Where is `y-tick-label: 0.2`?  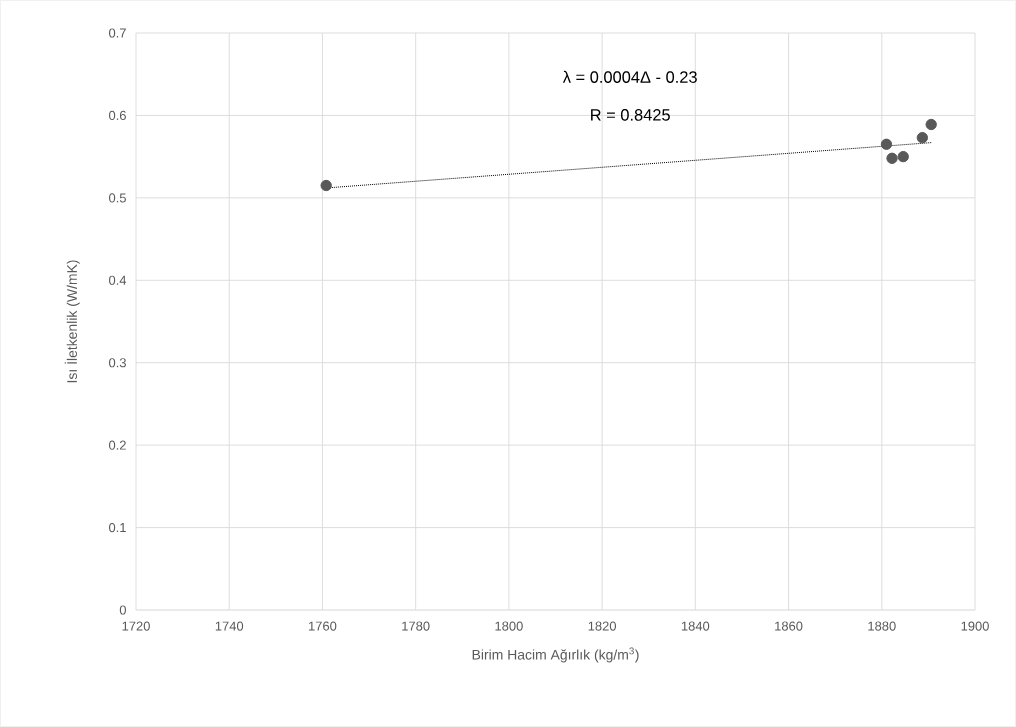
y-tick-label: 0.2 is located at coordinates (117, 445).